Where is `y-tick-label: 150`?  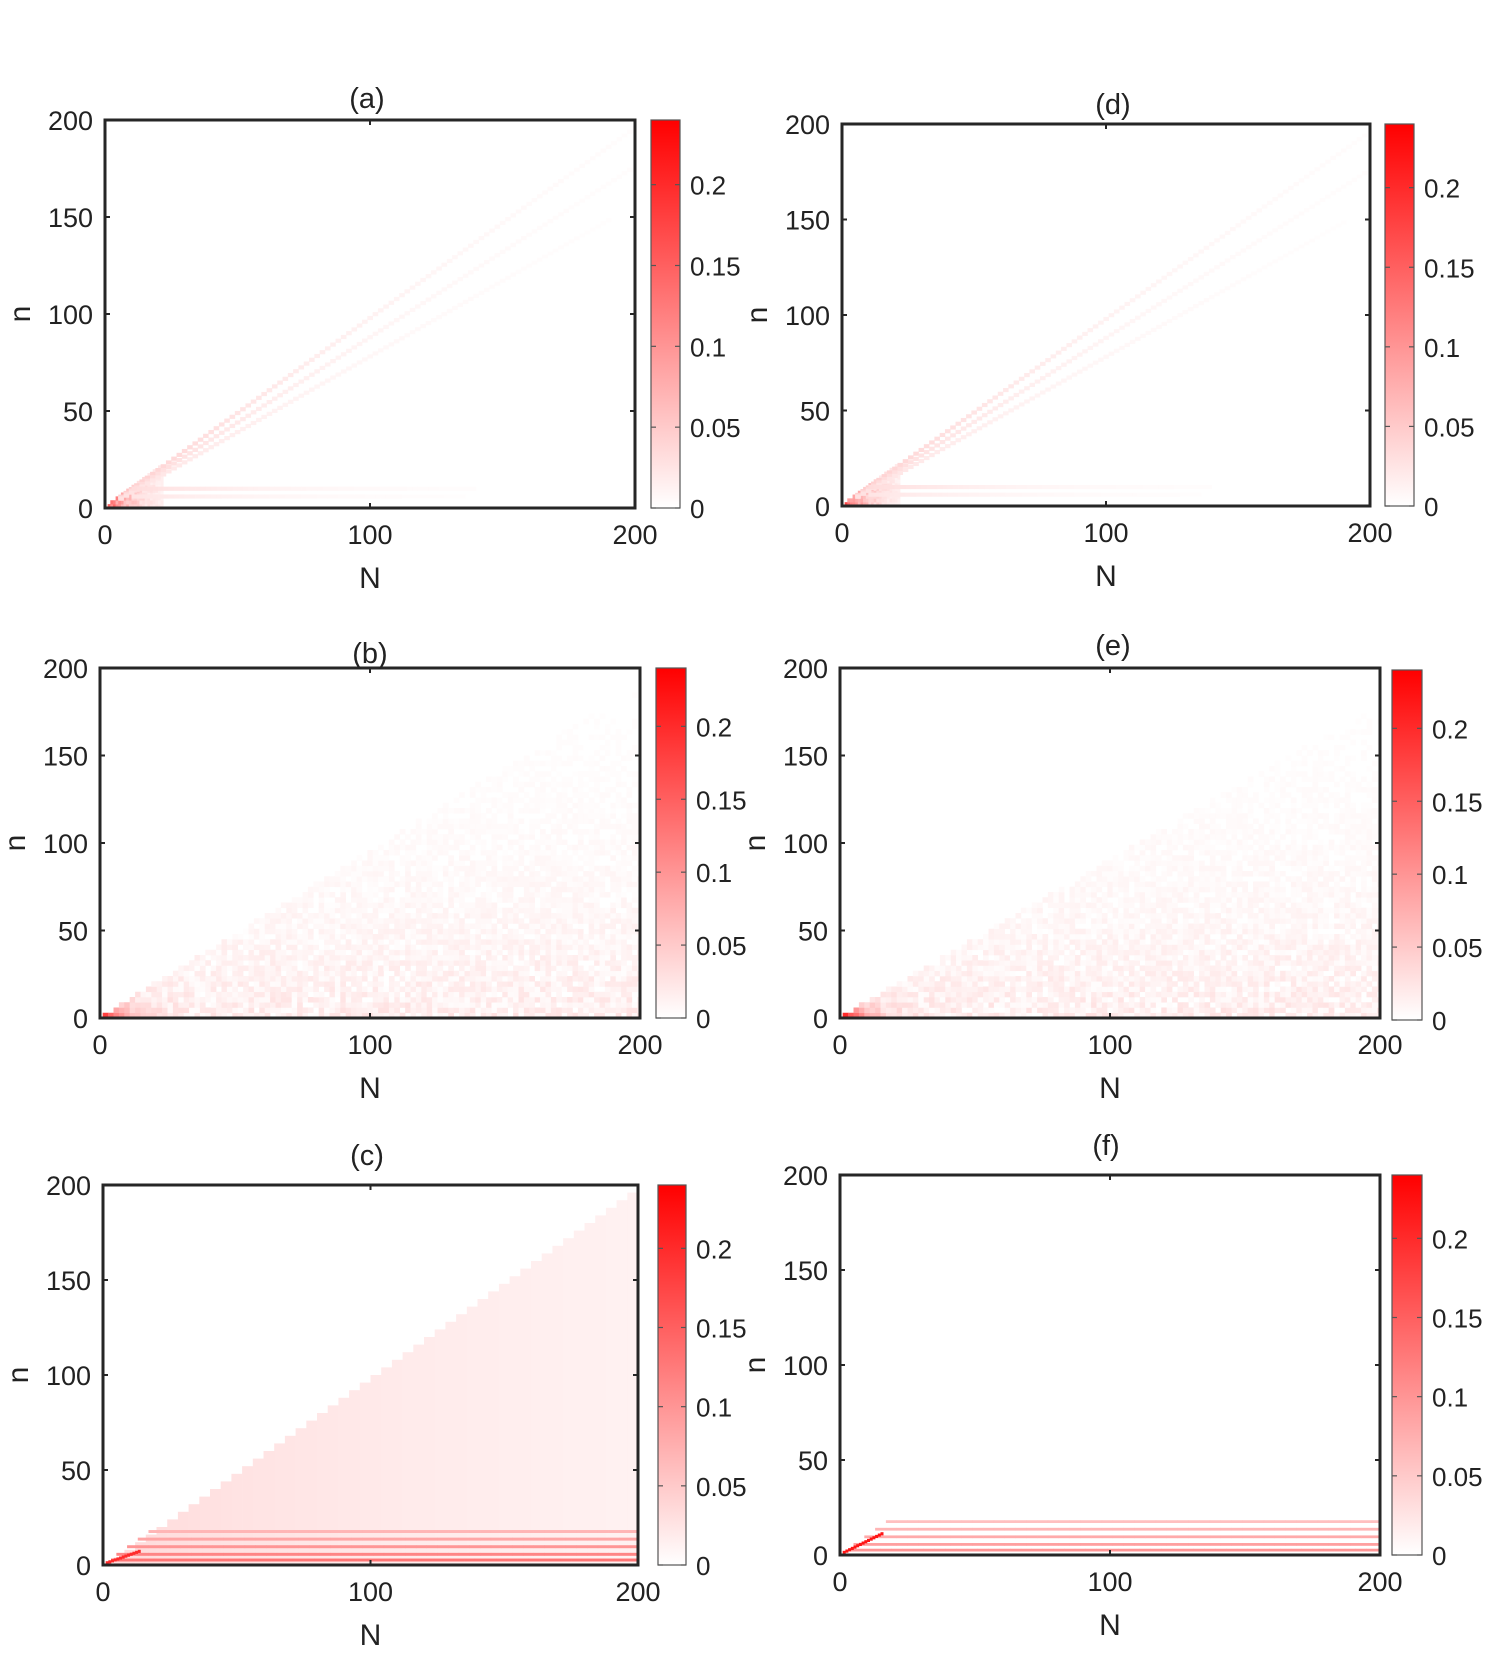 y-tick-label: 150 is located at coordinates (70, 218).